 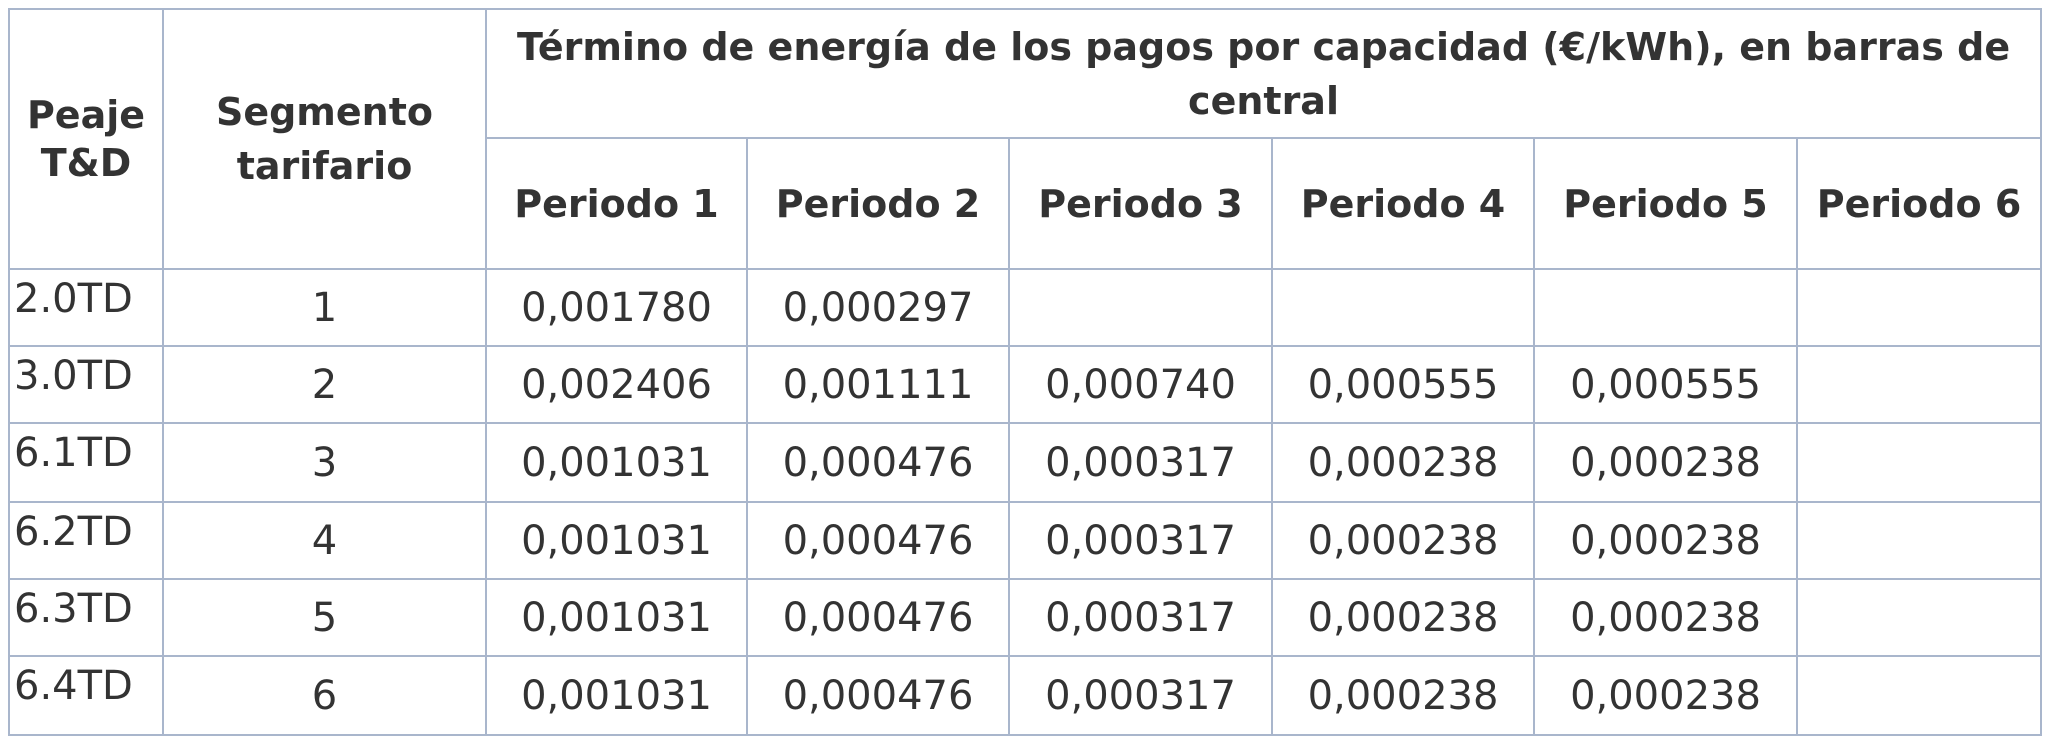 What do you see at coordinates (86, 307) in the screenshot?
I see `peaje-cell: 2.0TD` at bounding box center [86, 307].